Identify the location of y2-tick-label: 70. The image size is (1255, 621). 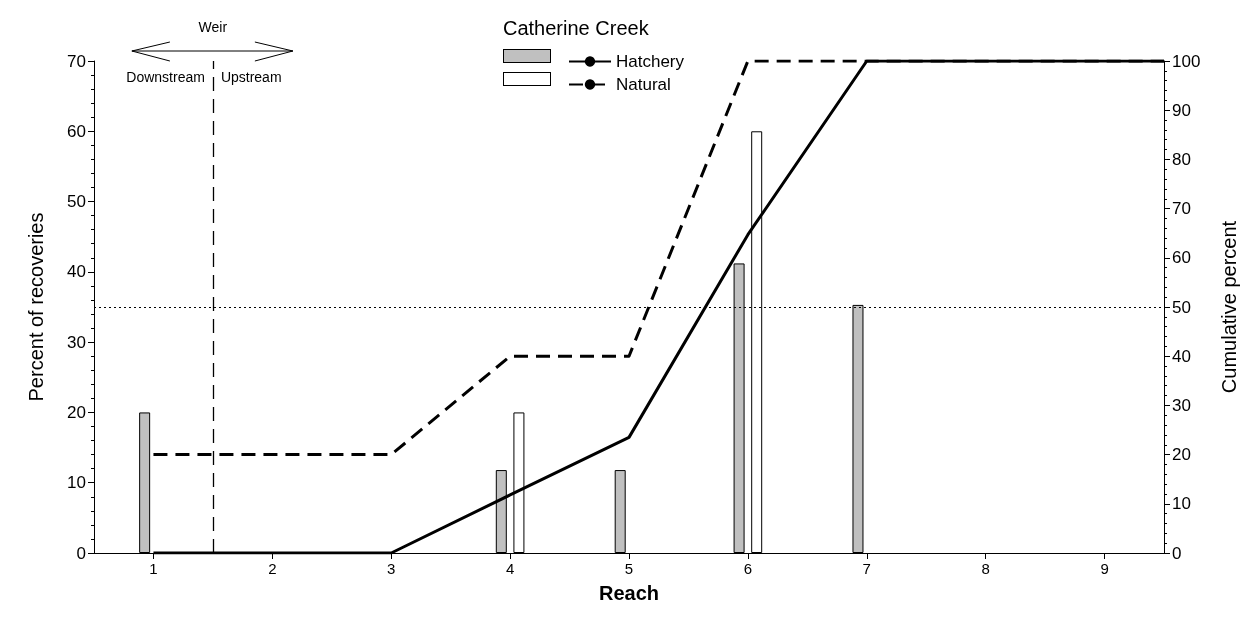
(1181, 209).